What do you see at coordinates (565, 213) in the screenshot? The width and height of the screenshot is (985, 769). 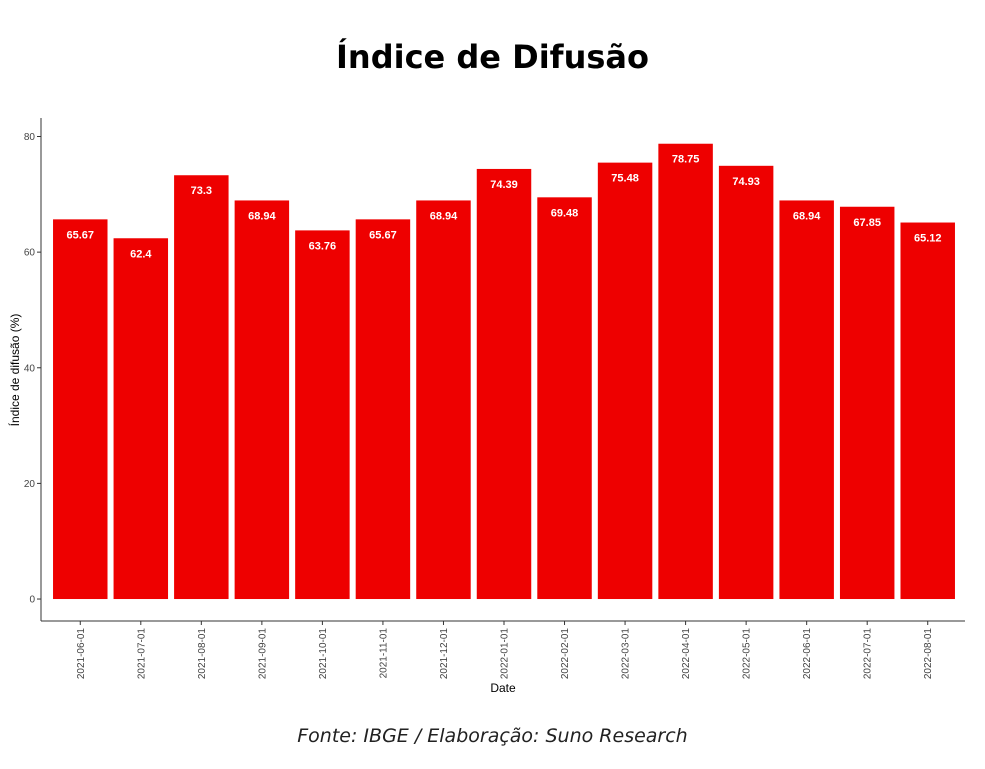 I see `data-label-2022-02-01: 69.48` at bounding box center [565, 213].